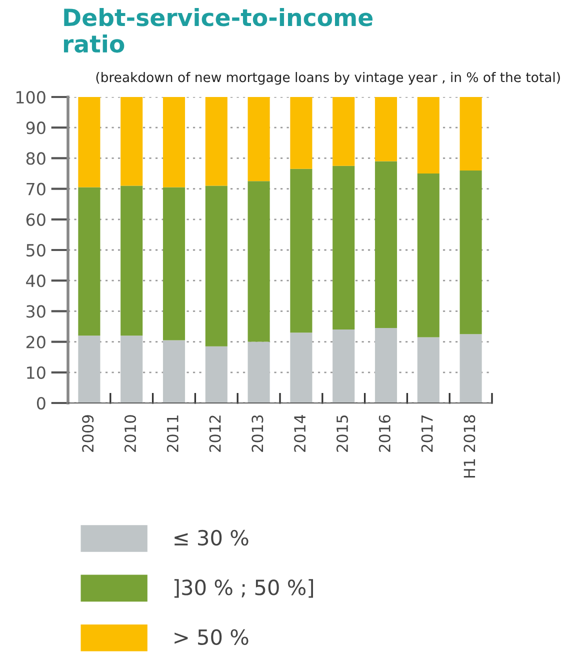  Describe the element at coordinates (427, 433) in the screenshot. I see `x-tick-label: 2017` at that location.